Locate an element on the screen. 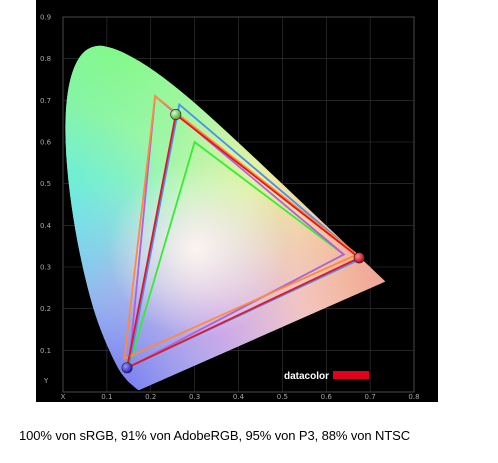  x-tick-labels: 0.1 0.2 0.3 0.4 0.5 0.6 0.7 0.8 is located at coordinates (260, 397).